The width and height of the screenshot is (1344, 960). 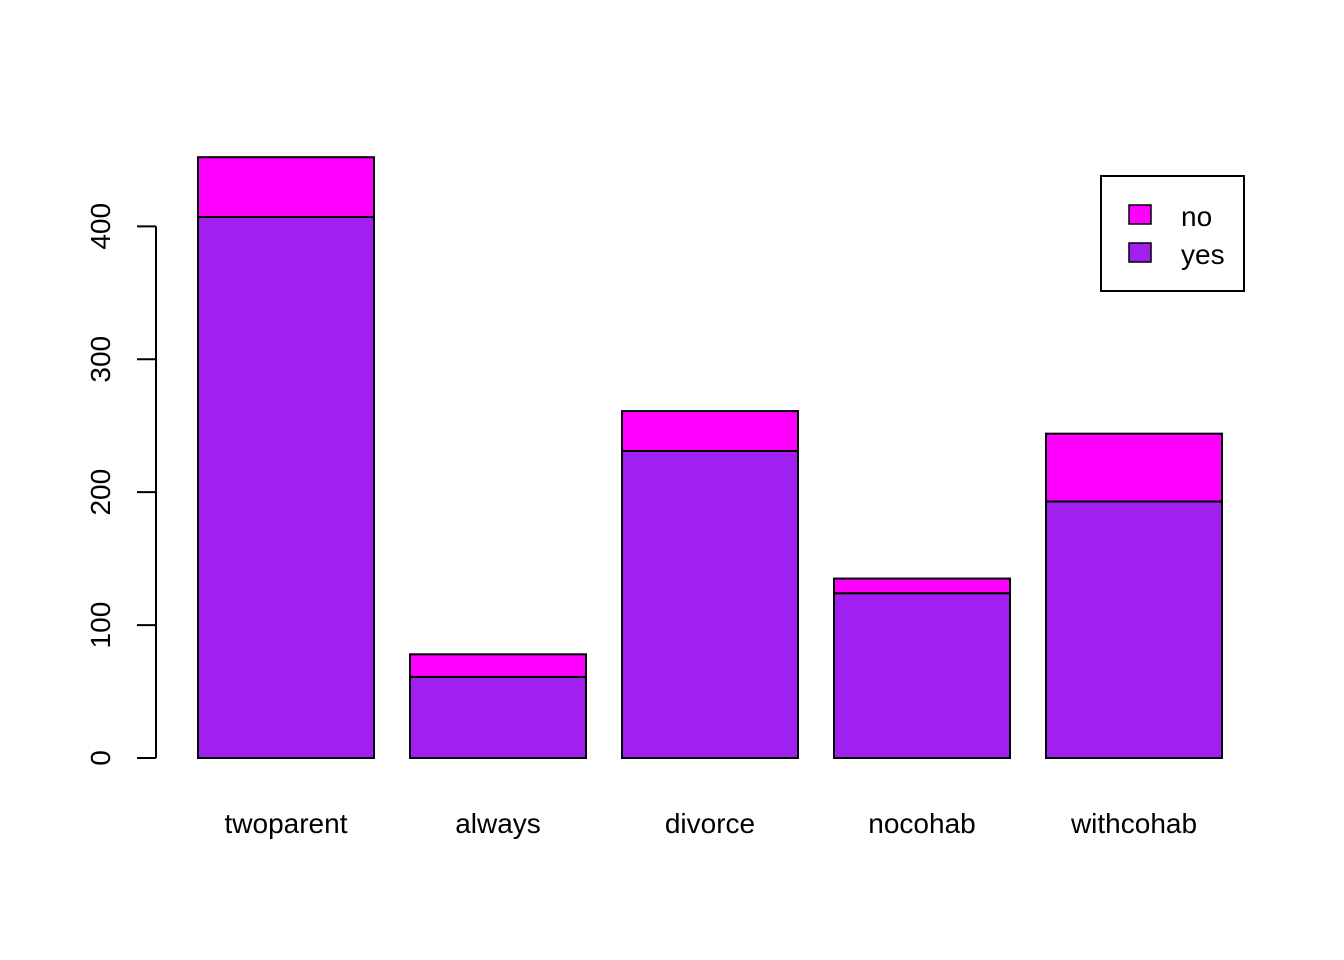 What do you see at coordinates (498, 665) in the screenshot?
I see `bar-always-no` at bounding box center [498, 665].